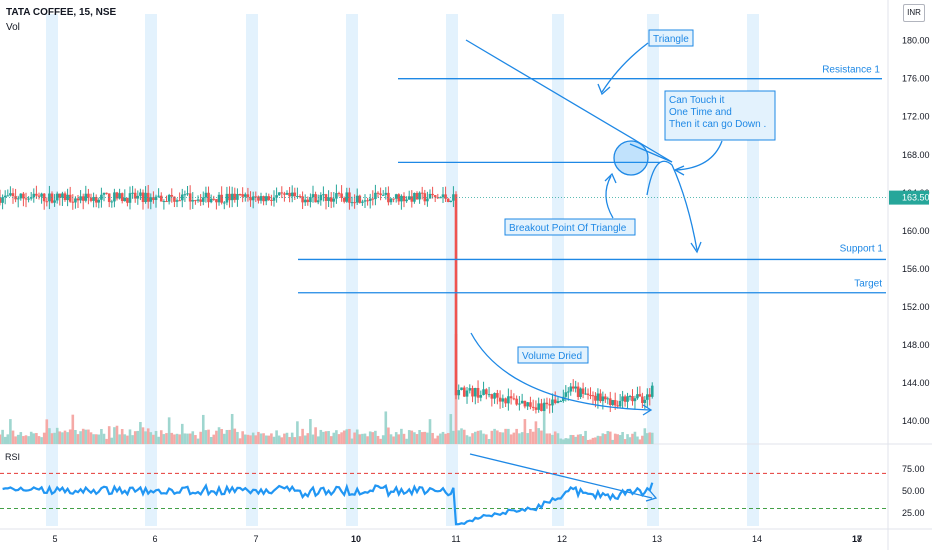  What do you see at coordinates (851, 70) in the screenshot?
I see `resistance-label: Resistance 1` at bounding box center [851, 70].